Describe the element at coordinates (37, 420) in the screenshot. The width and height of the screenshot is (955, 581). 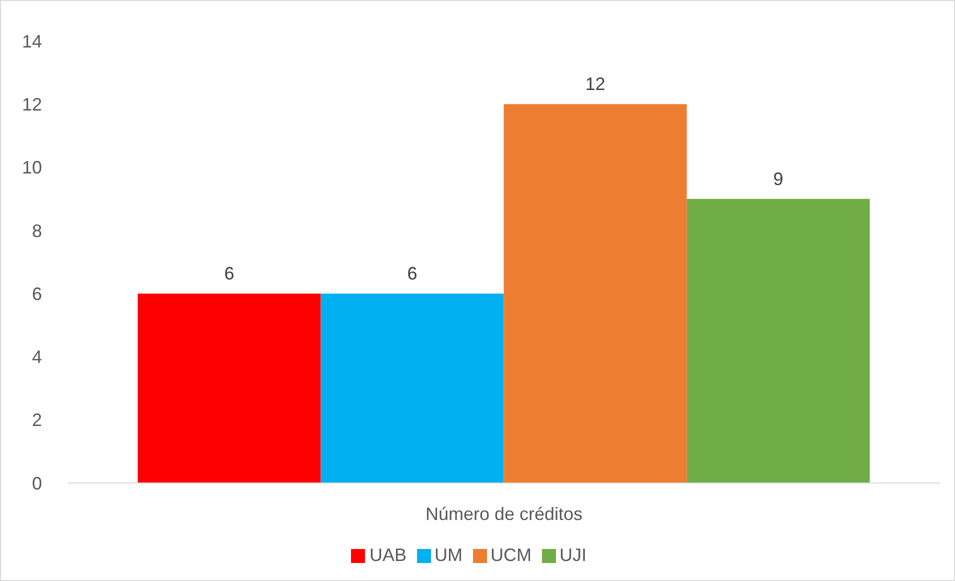
I see `y-tick-label: 2` at that location.